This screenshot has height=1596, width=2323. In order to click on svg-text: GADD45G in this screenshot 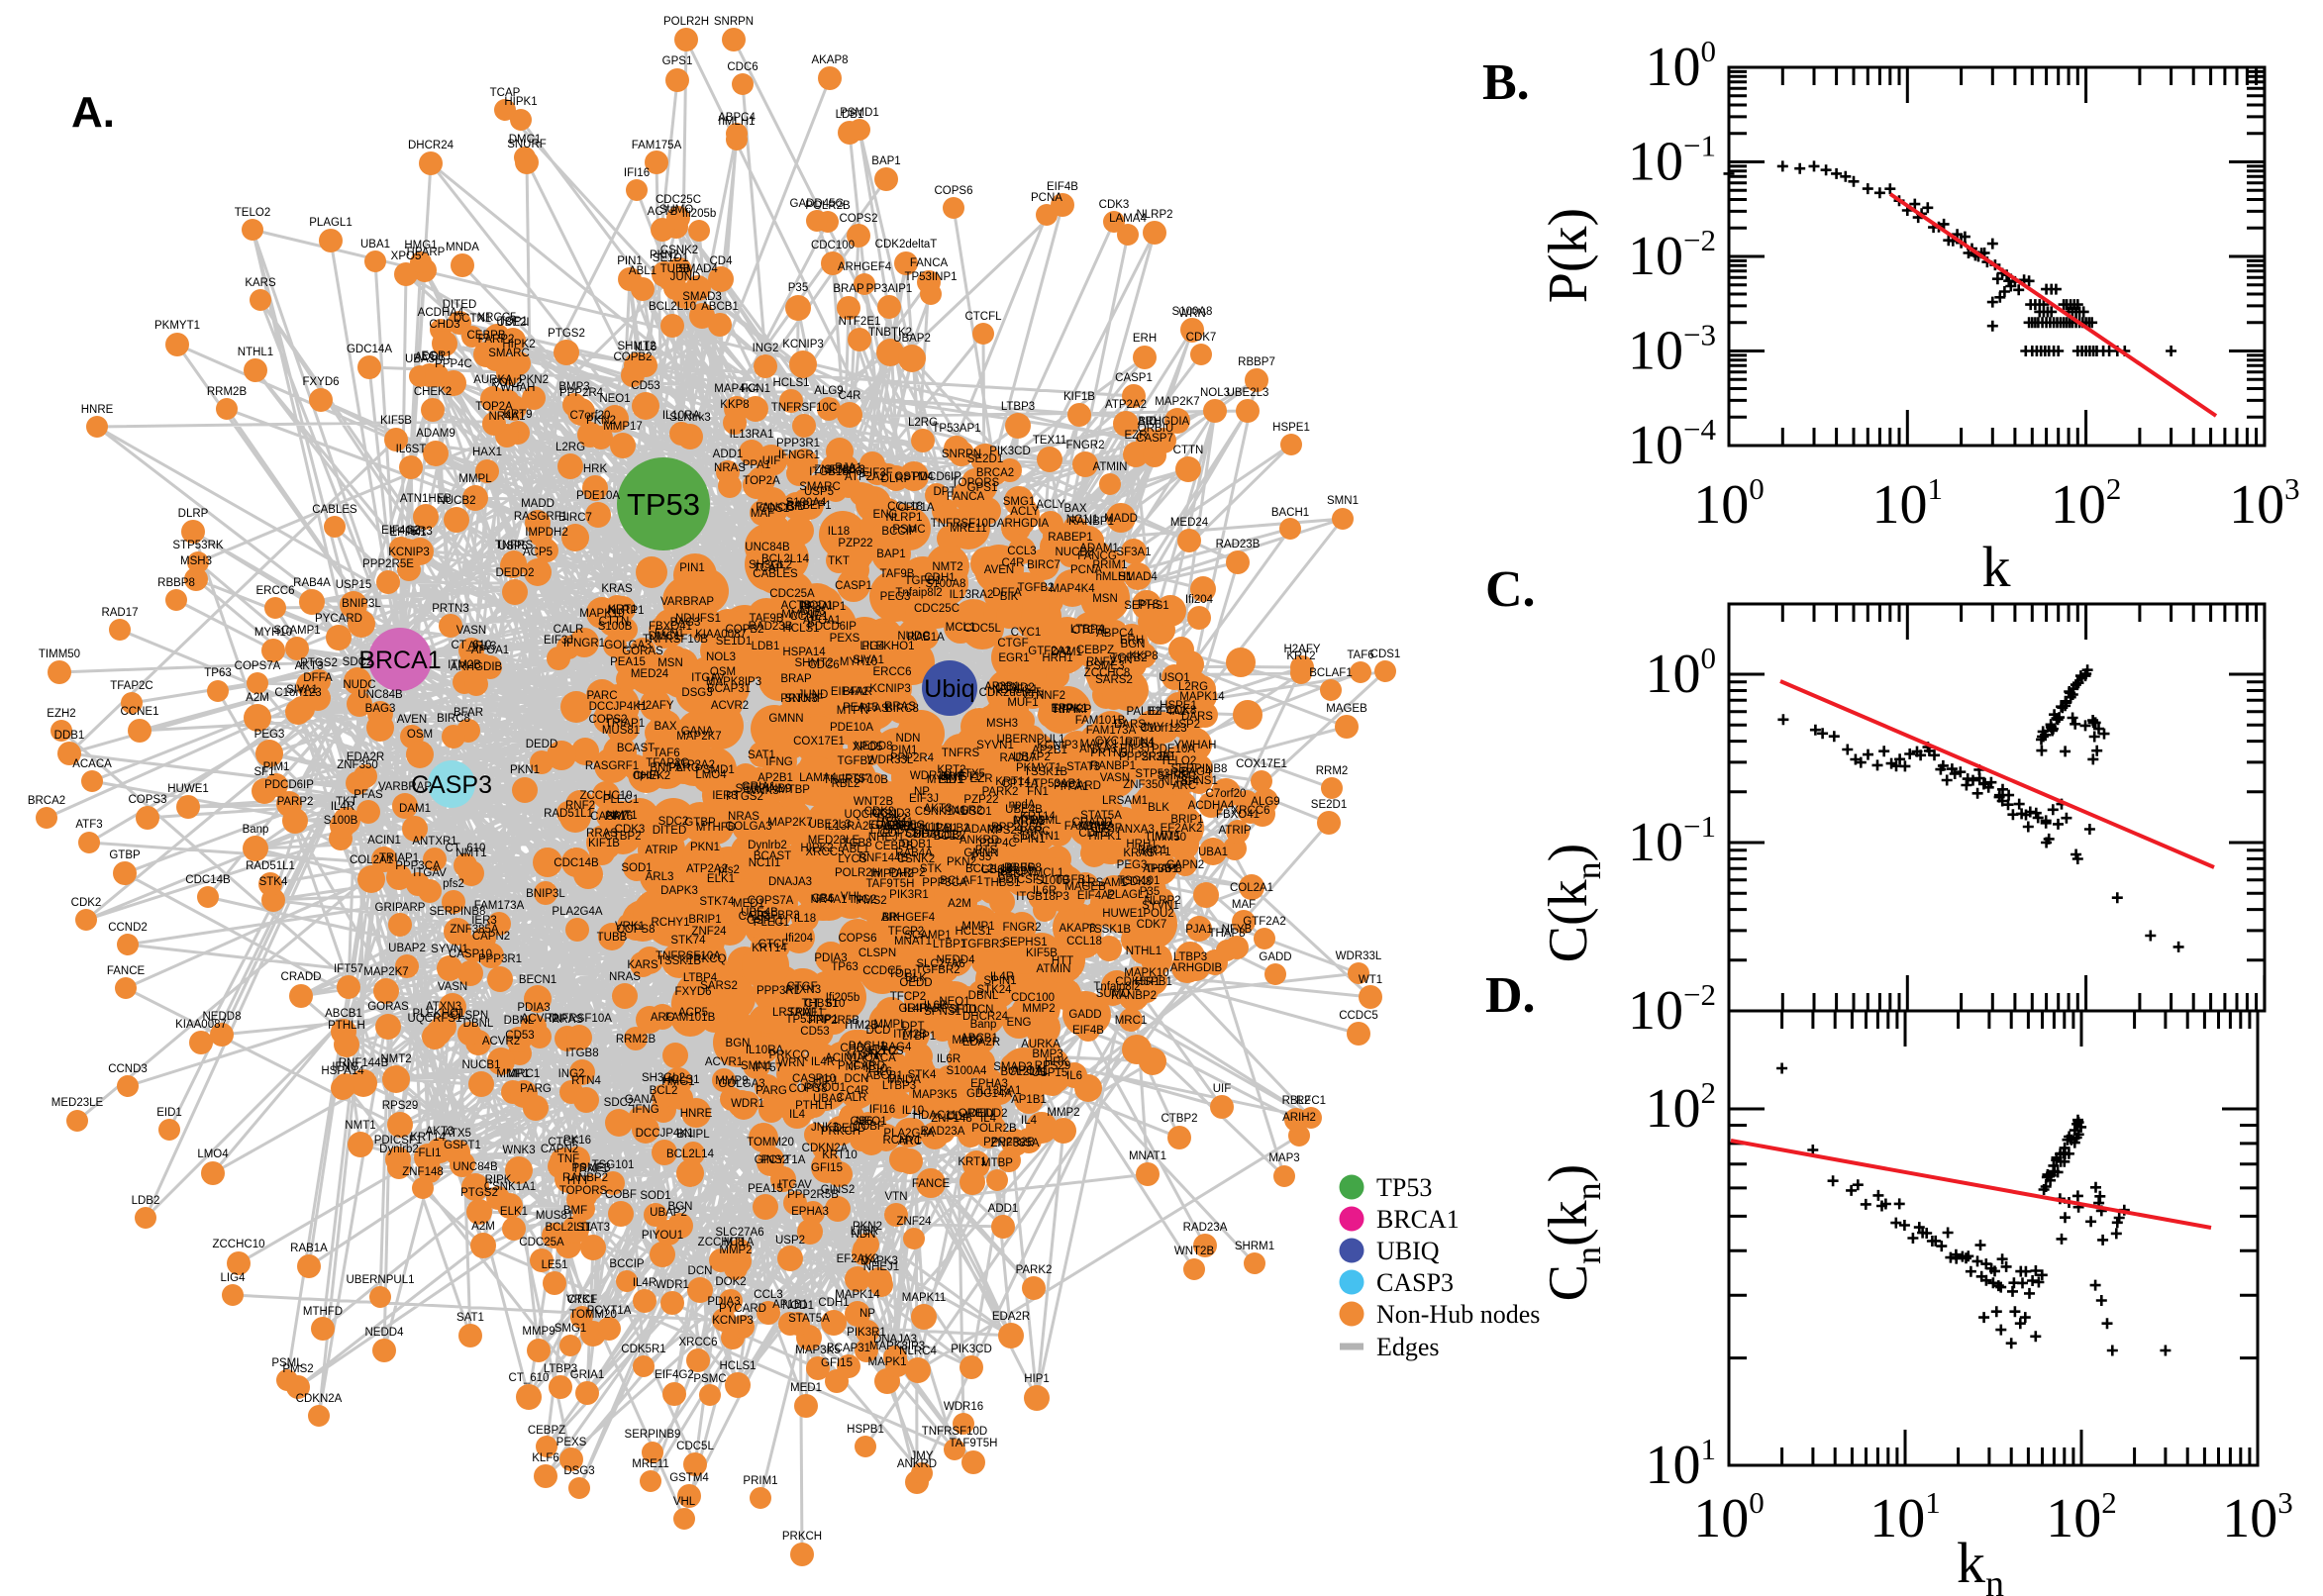, I will do `click(817, 204)`.